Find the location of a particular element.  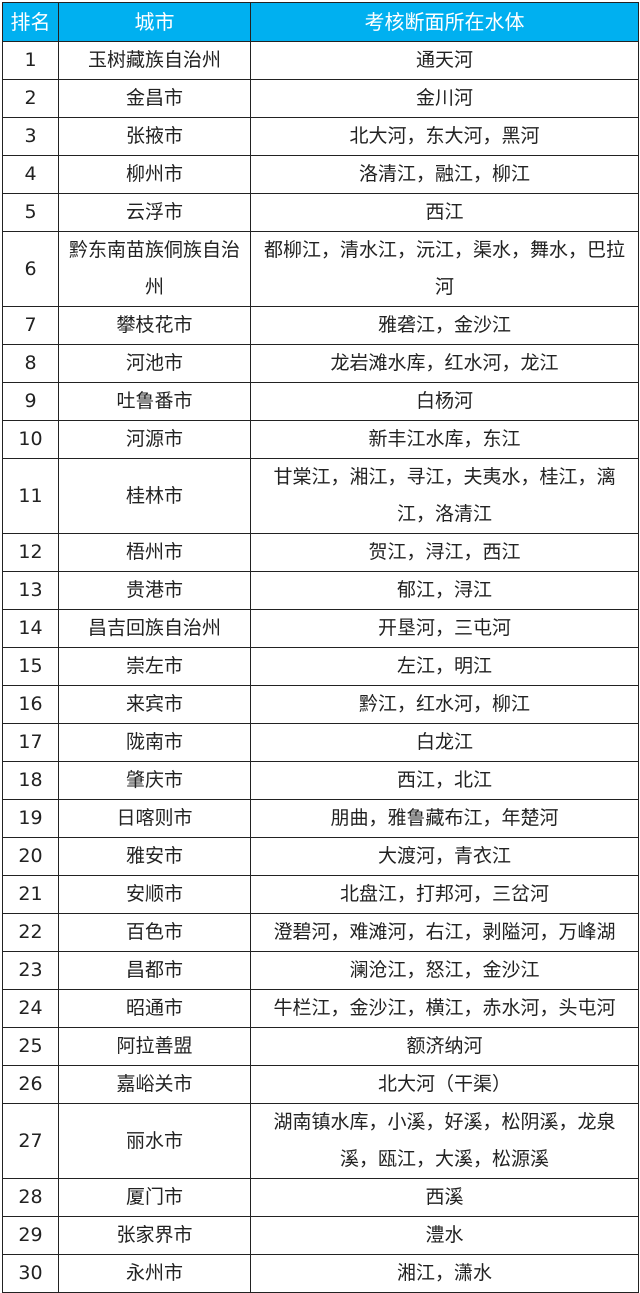

city-cell: 吐鲁番市 is located at coordinates (154, 401).